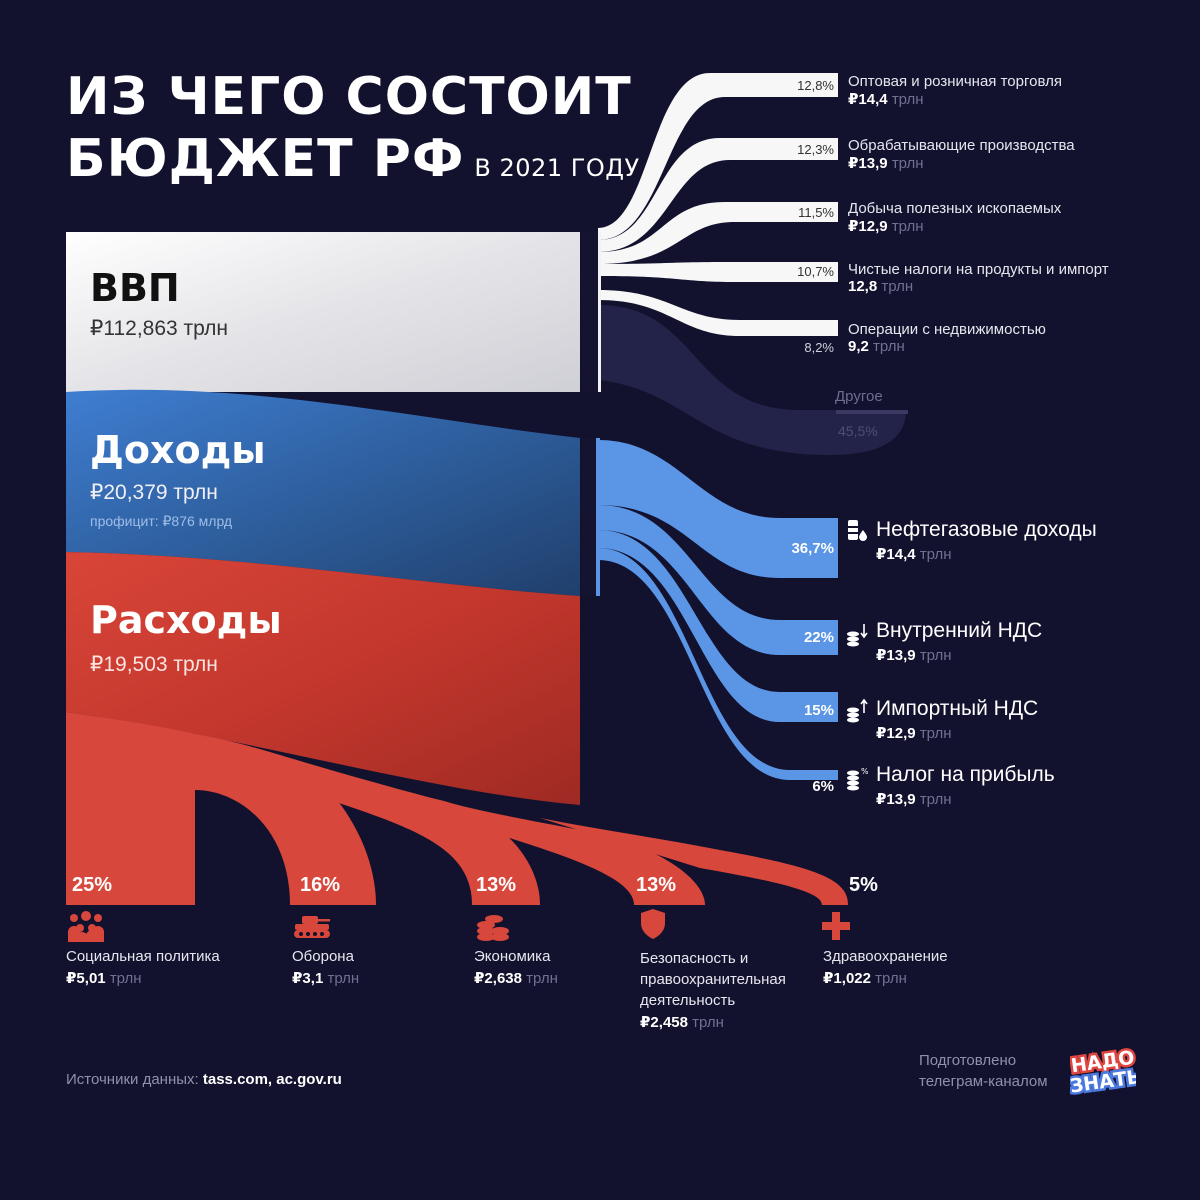  I want to click on gdp-item-pct: 11,5%, so click(816, 212).